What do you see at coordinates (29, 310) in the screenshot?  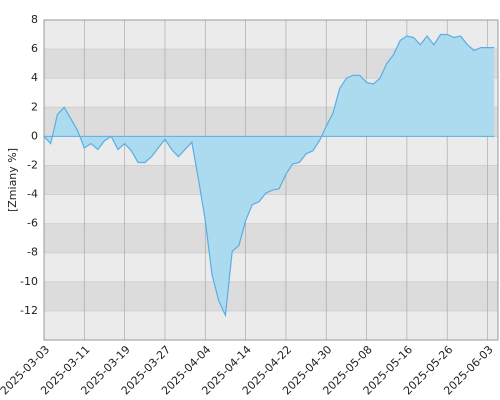 I see `y-tick-label: -12` at bounding box center [29, 310].